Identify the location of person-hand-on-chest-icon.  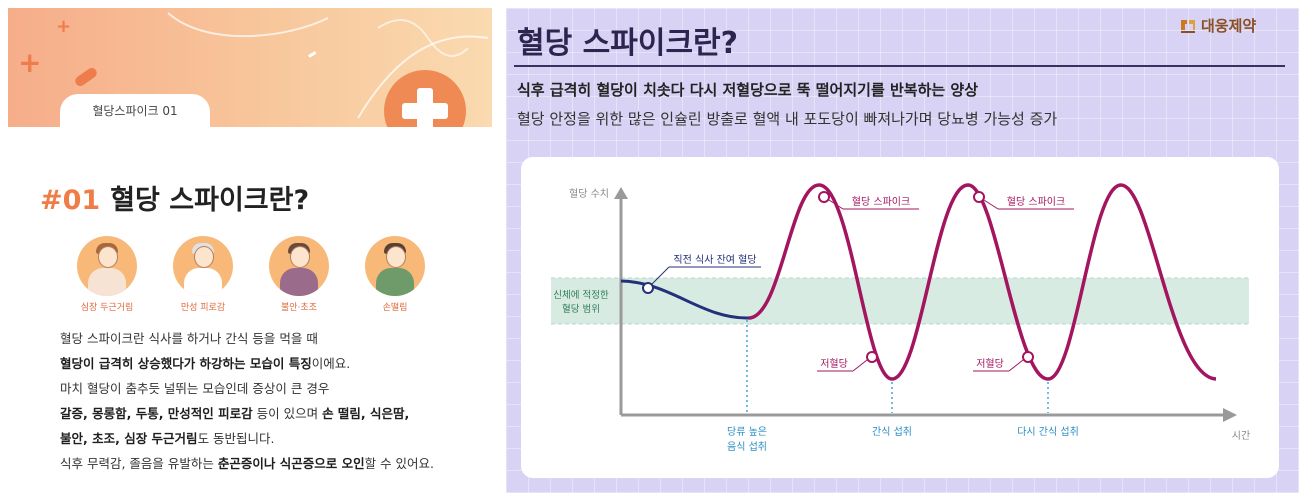
(107, 266).